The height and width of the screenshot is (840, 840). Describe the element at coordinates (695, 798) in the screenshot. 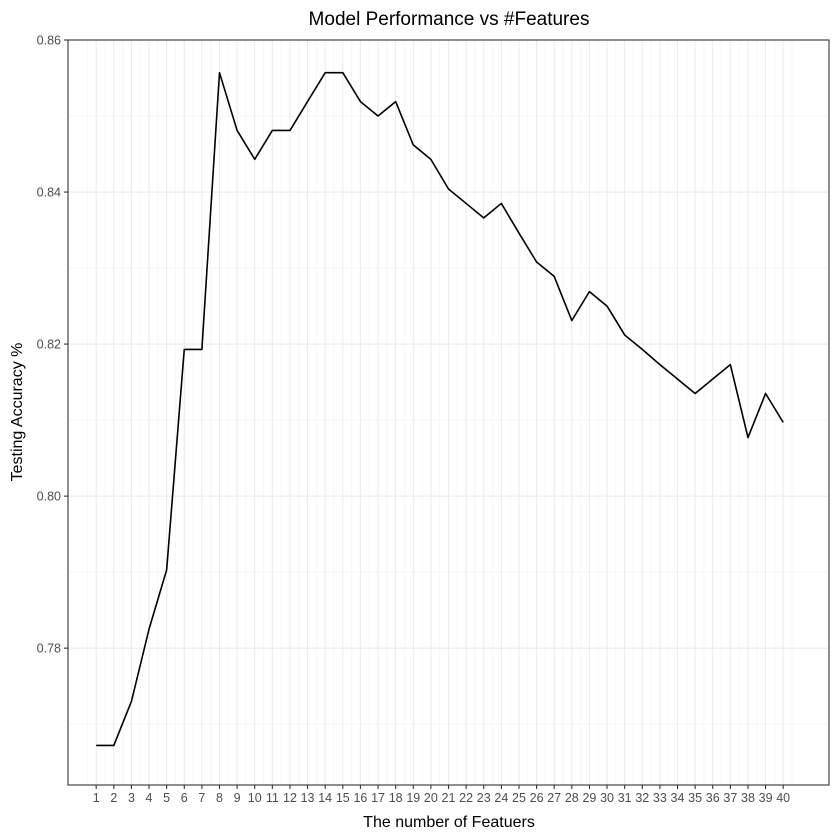

I see `x-tick-label: 35` at that location.